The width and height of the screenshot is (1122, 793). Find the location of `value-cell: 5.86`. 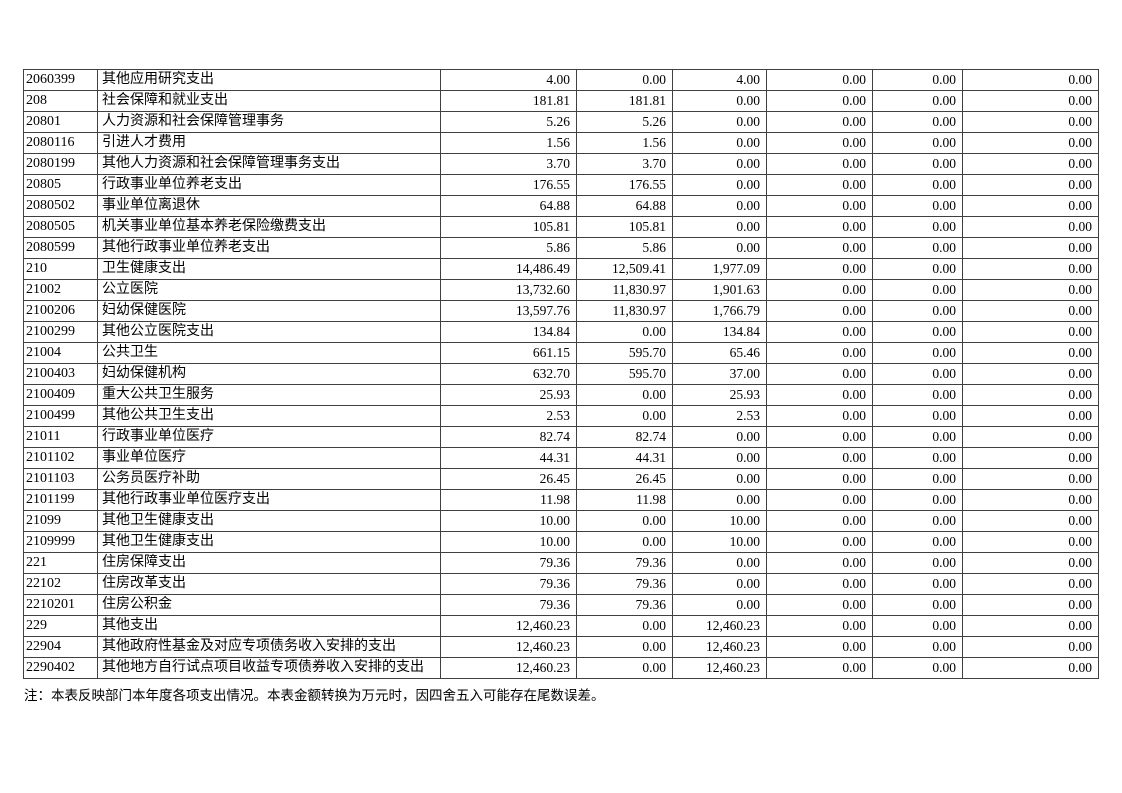

value-cell: 5.86 is located at coordinates (508, 248).